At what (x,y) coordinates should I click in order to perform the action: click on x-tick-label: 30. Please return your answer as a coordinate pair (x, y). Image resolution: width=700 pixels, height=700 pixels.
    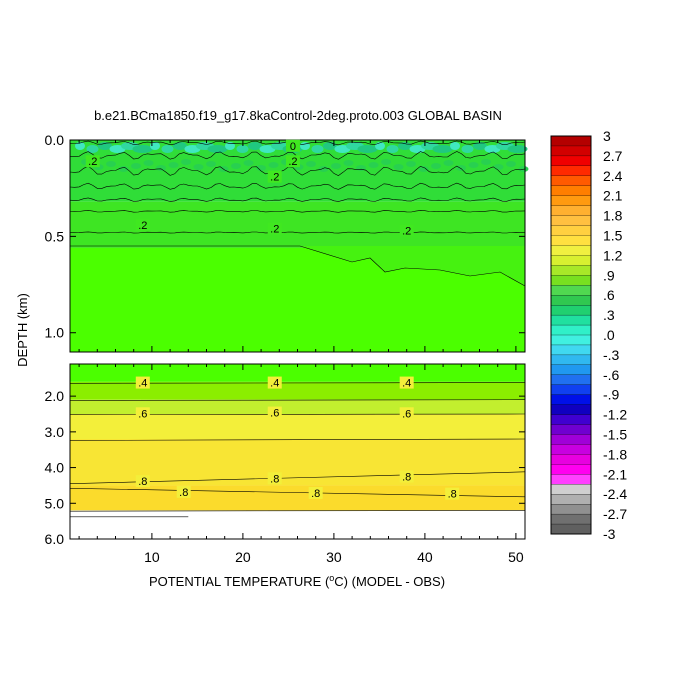
    Looking at the image, I should click on (334, 557).